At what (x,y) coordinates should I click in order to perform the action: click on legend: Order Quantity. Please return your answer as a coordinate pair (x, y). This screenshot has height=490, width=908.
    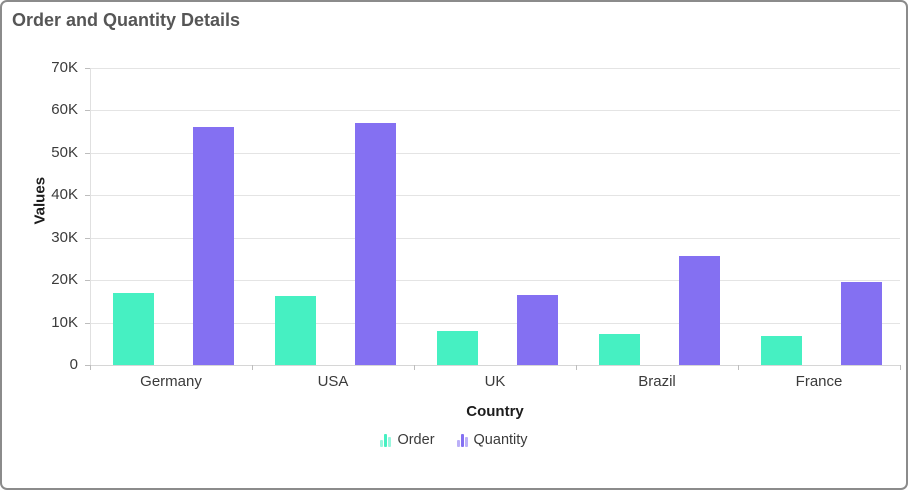
    Looking at the image, I should click on (454, 440).